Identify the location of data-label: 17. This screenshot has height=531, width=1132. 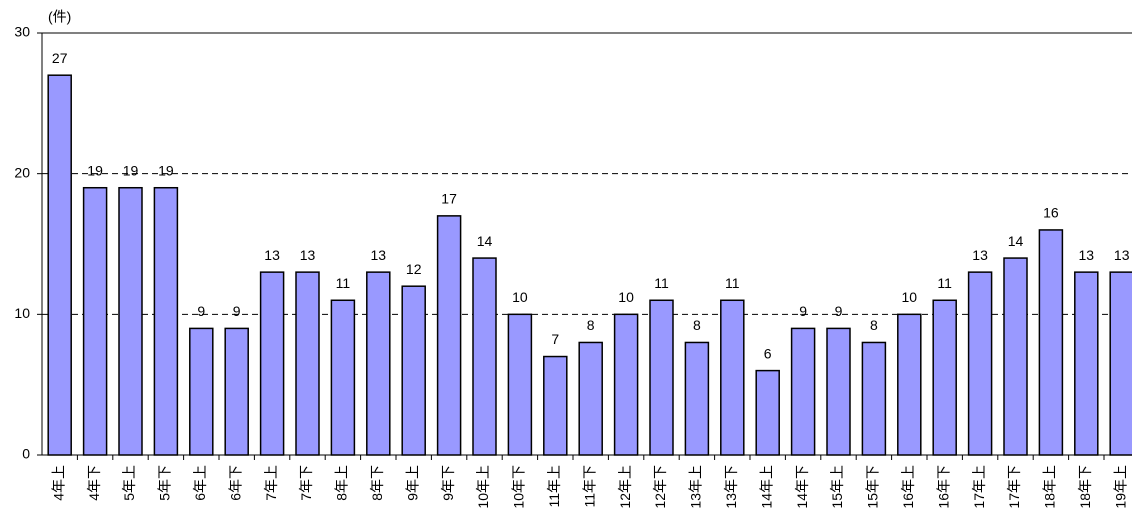
(449, 199).